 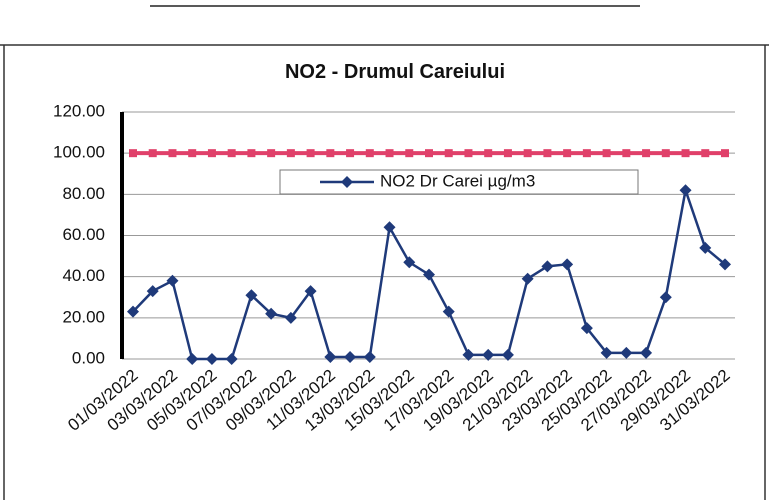 I want to click on y-tick-label: 20.00, so click(x=83, y=316).